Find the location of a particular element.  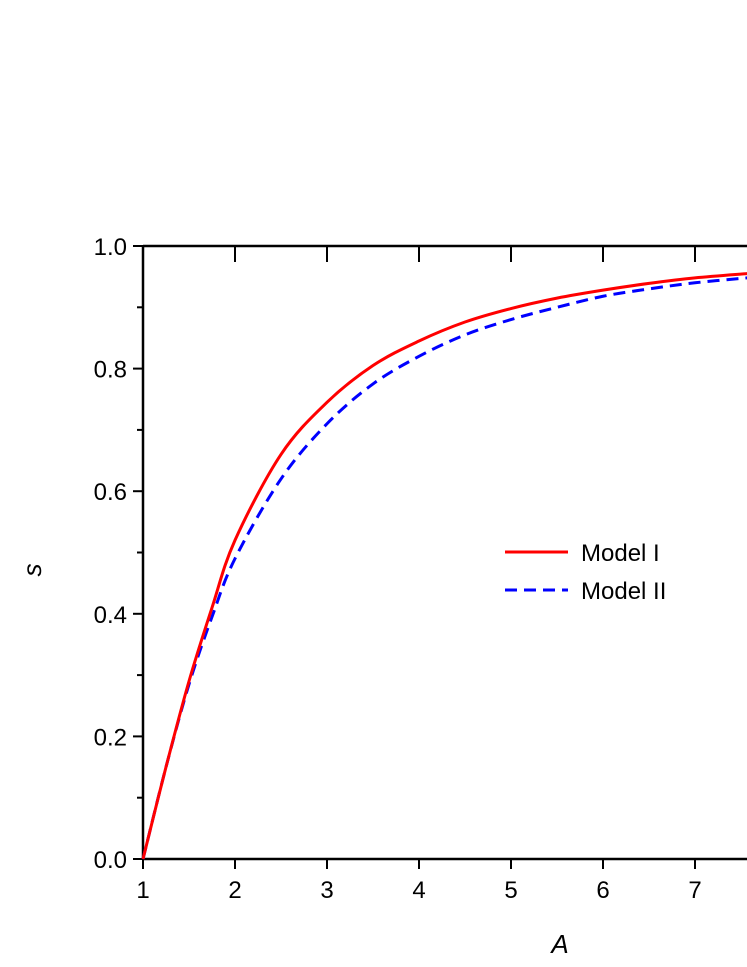

legend-label: Model I is located at coordinates (620, 553).